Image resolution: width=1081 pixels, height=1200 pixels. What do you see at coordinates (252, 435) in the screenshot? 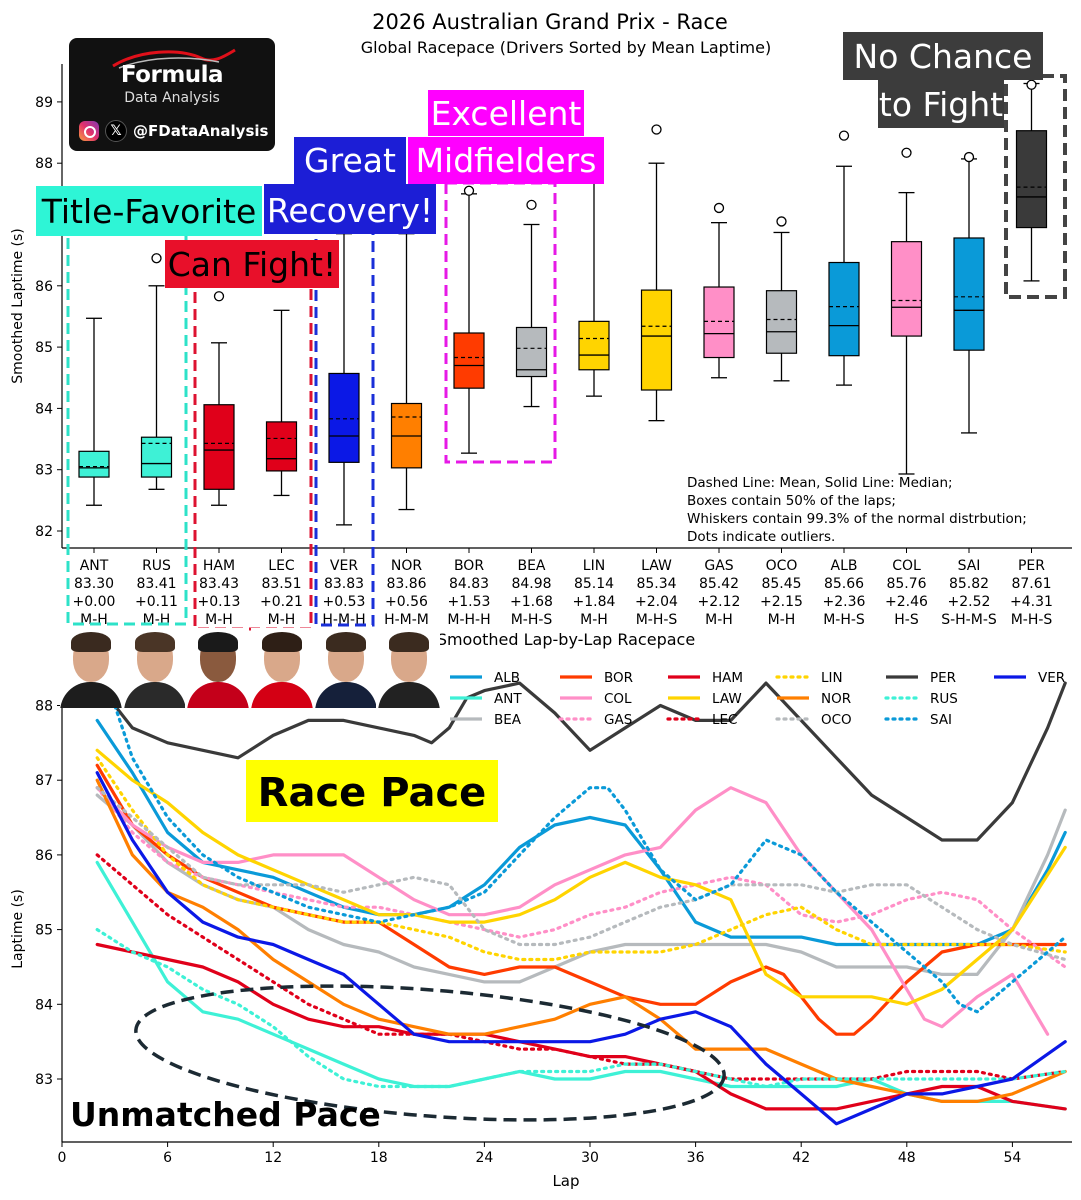
I see `annotation-can-fight: Can Fight!` at bounding box center [252, 435].